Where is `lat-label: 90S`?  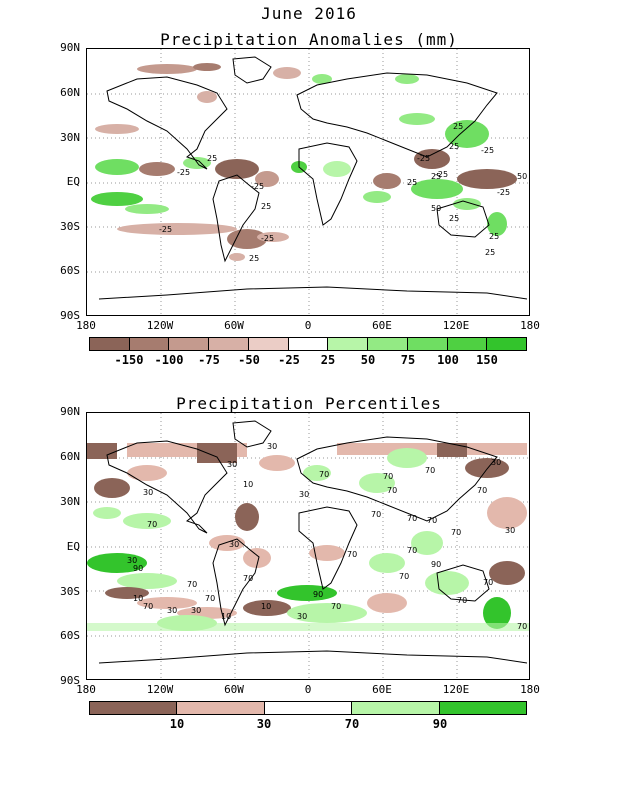 lat-label: 90S is located at coordinates (70, 680).